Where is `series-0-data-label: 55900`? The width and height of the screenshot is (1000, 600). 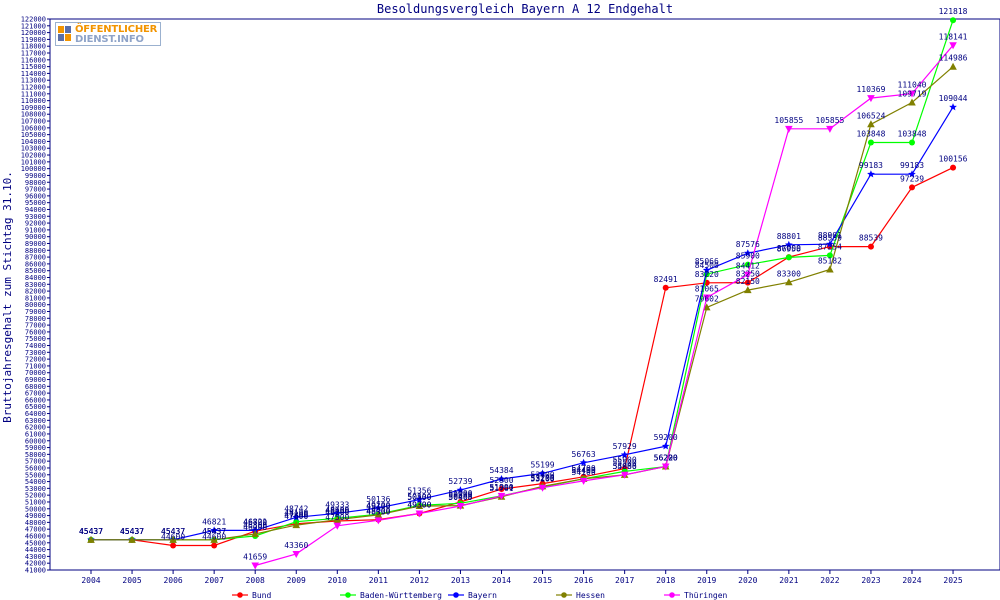
series-0-data-label: 55900 is located at coordinates (625, 460).